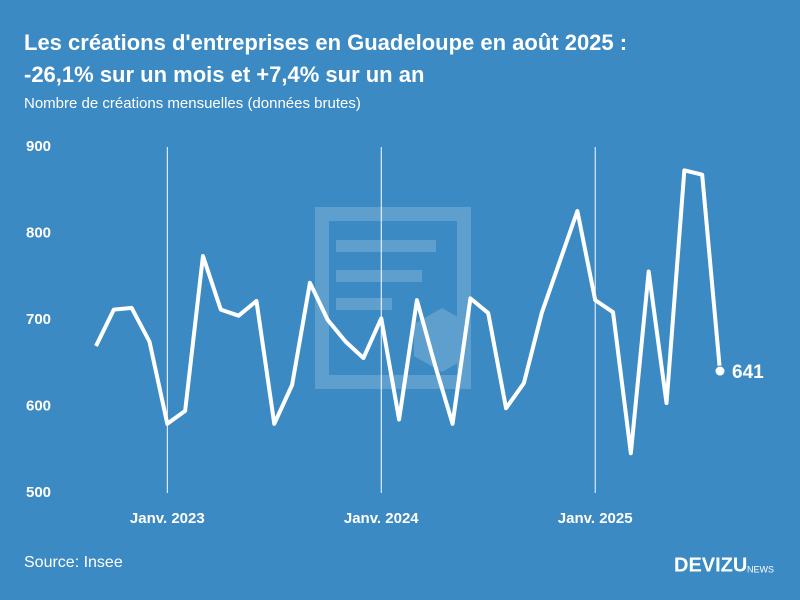 The image size is (800, 600). What do you see at coordinates (393, 298) in the screenshot?
I see `watermark` at bounding box center [393, 298].